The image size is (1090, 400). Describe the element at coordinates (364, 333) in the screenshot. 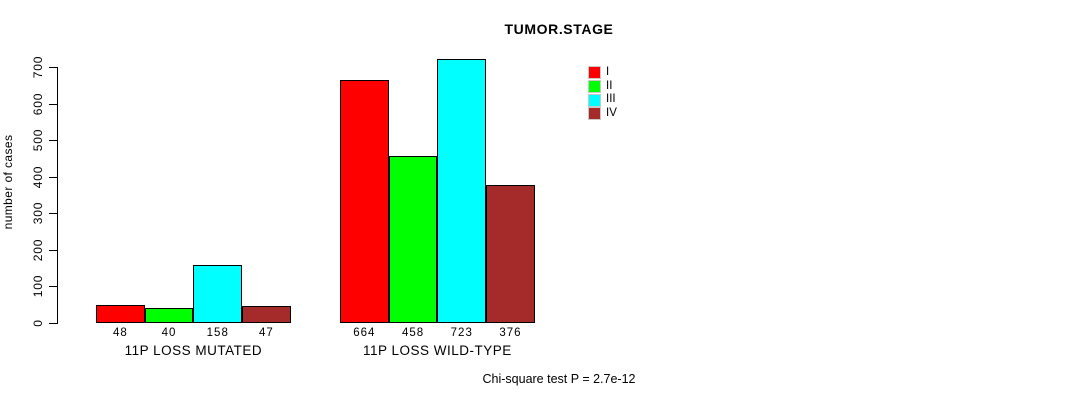

I see `bar-value-label: 664` at that location.